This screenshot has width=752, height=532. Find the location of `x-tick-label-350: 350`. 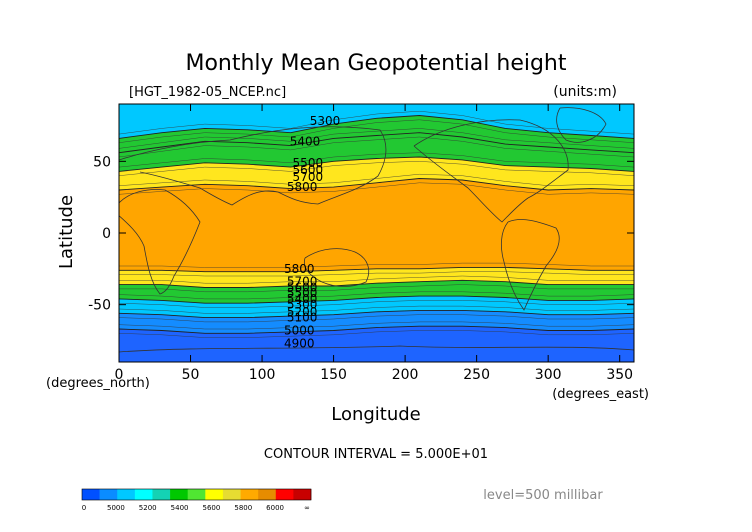

x-tick-label-350: 350 is located at coordinates (619, 375).